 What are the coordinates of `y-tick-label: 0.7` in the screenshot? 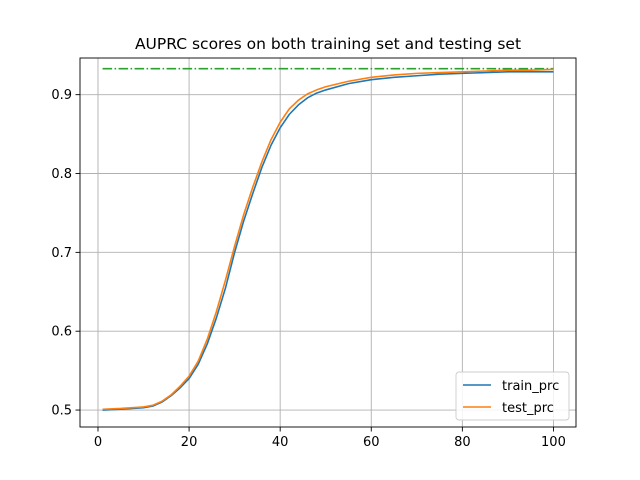 It's located at (61, 253).